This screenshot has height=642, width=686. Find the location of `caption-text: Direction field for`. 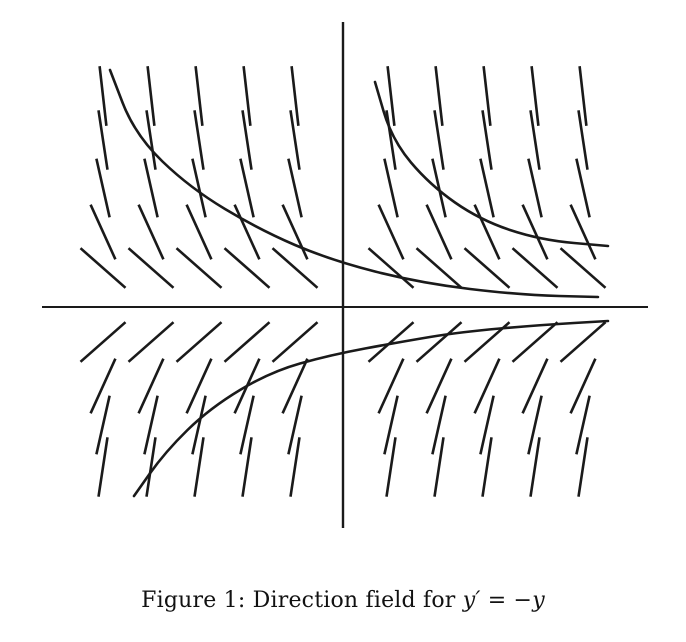

caption-text: Direction field for is located at coordinates (354, 600).